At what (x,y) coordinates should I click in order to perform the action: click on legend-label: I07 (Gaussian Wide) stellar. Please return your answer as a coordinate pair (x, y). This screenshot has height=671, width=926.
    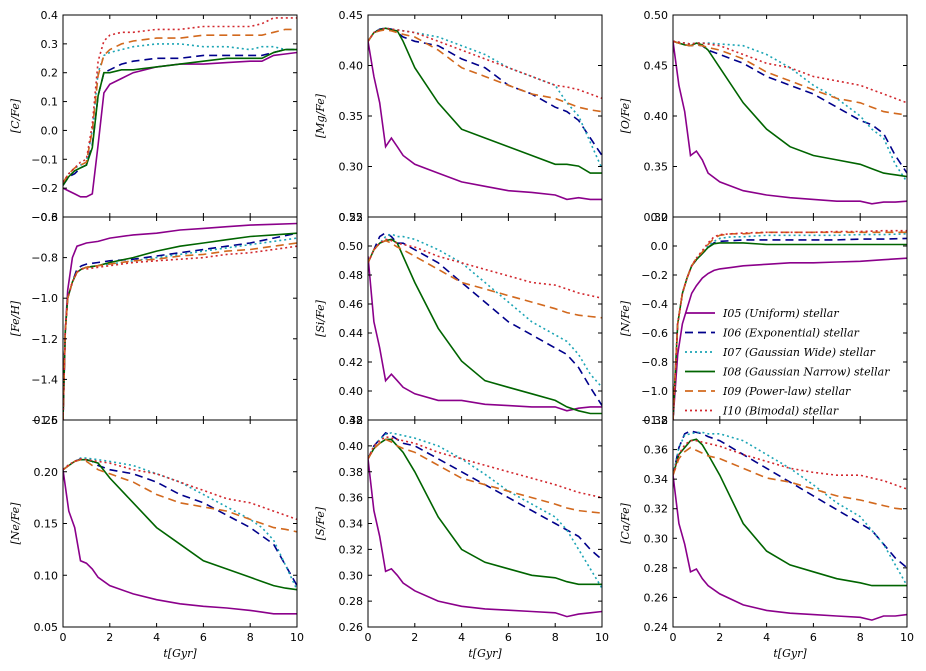
    Looking at the image, I should click on (799, 352).